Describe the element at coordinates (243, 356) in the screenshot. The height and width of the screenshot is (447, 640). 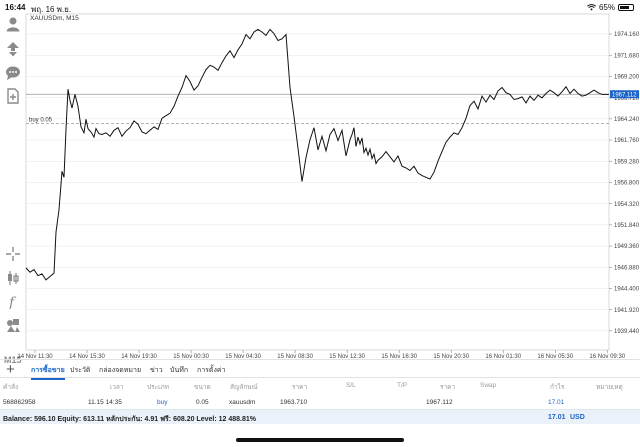
I see `x-tick-label: 15 Nov 04:30` at that location.